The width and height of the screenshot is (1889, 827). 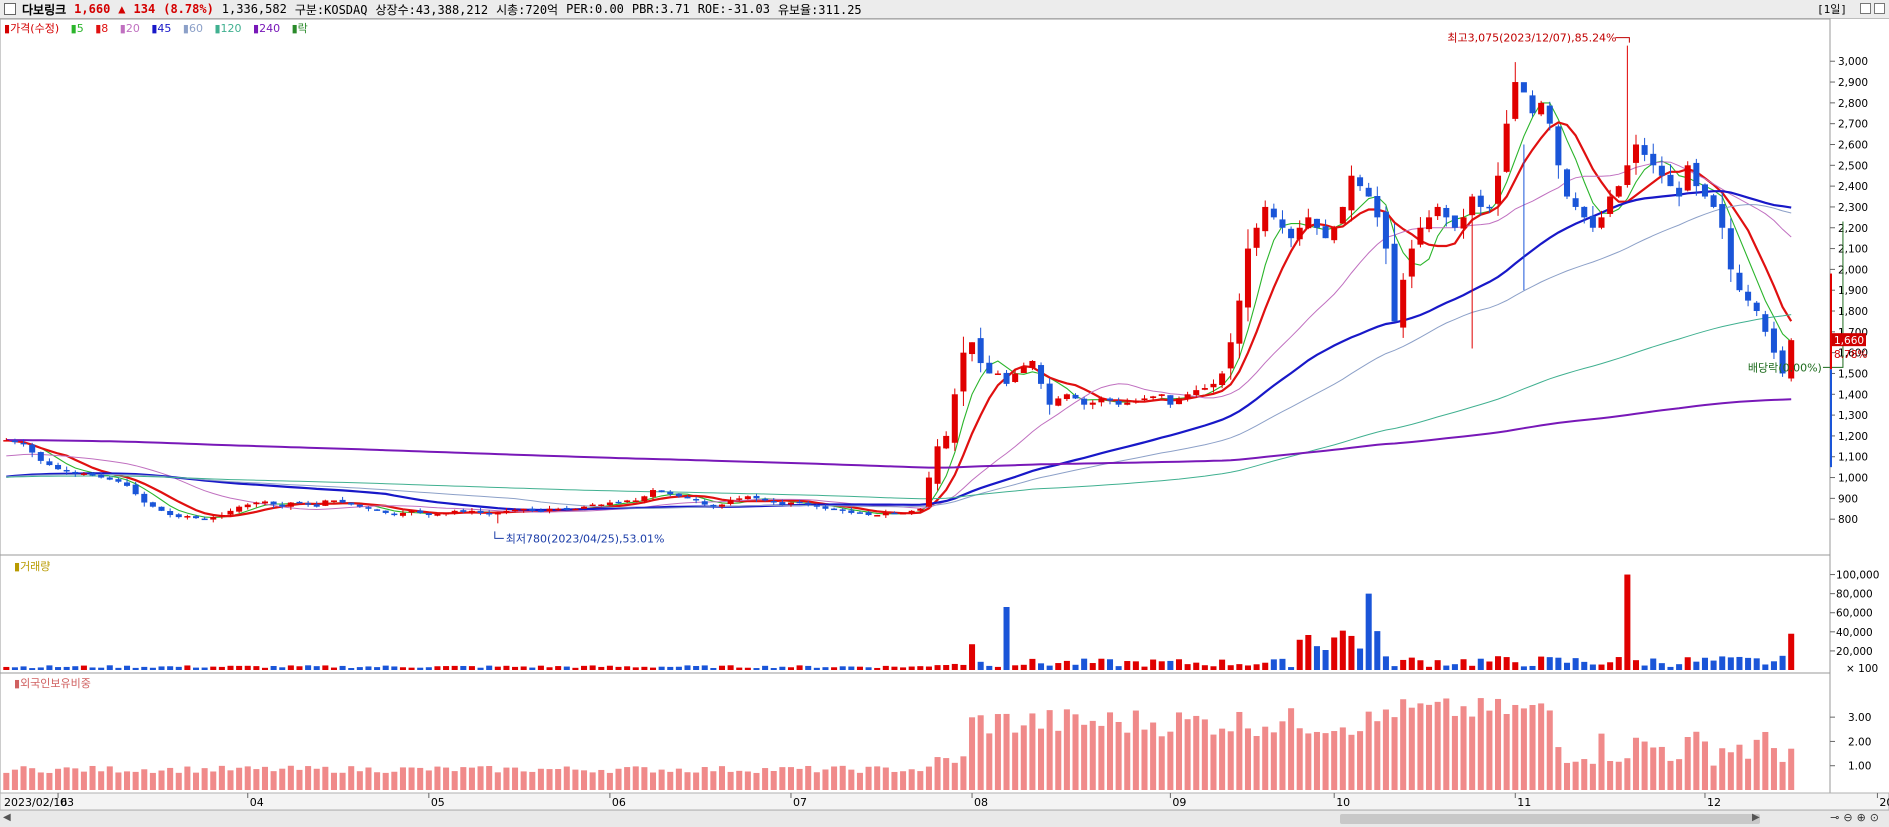 I want to click on horizontal-scrollbar: ◀ ▶ ⊸ ⊖ ⊕ ⊙, so click(x=944, y=818).